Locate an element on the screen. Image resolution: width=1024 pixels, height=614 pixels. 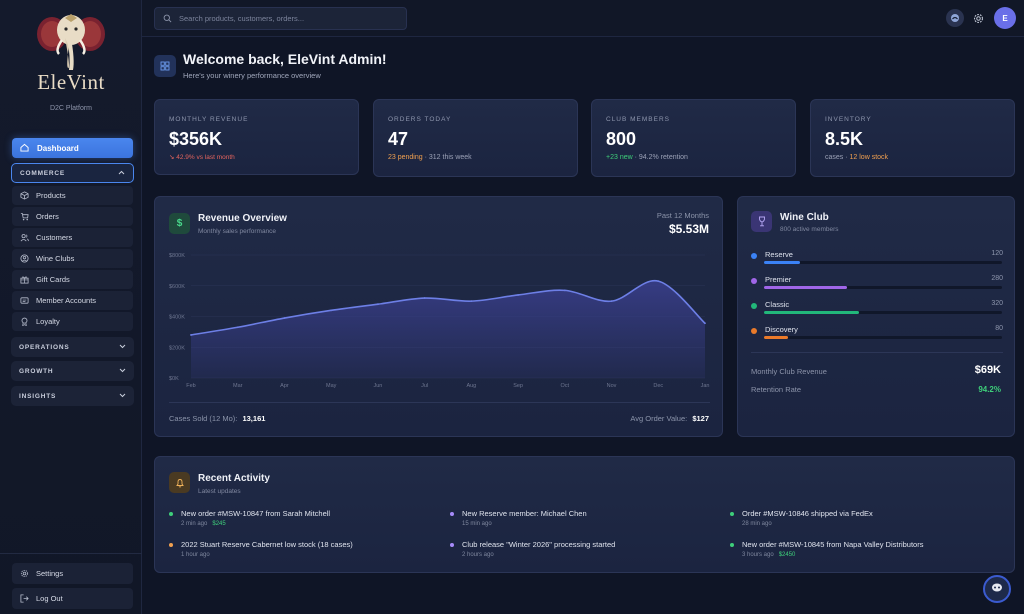
sidebar-item-products: Products is located at coordinates (72, 195).